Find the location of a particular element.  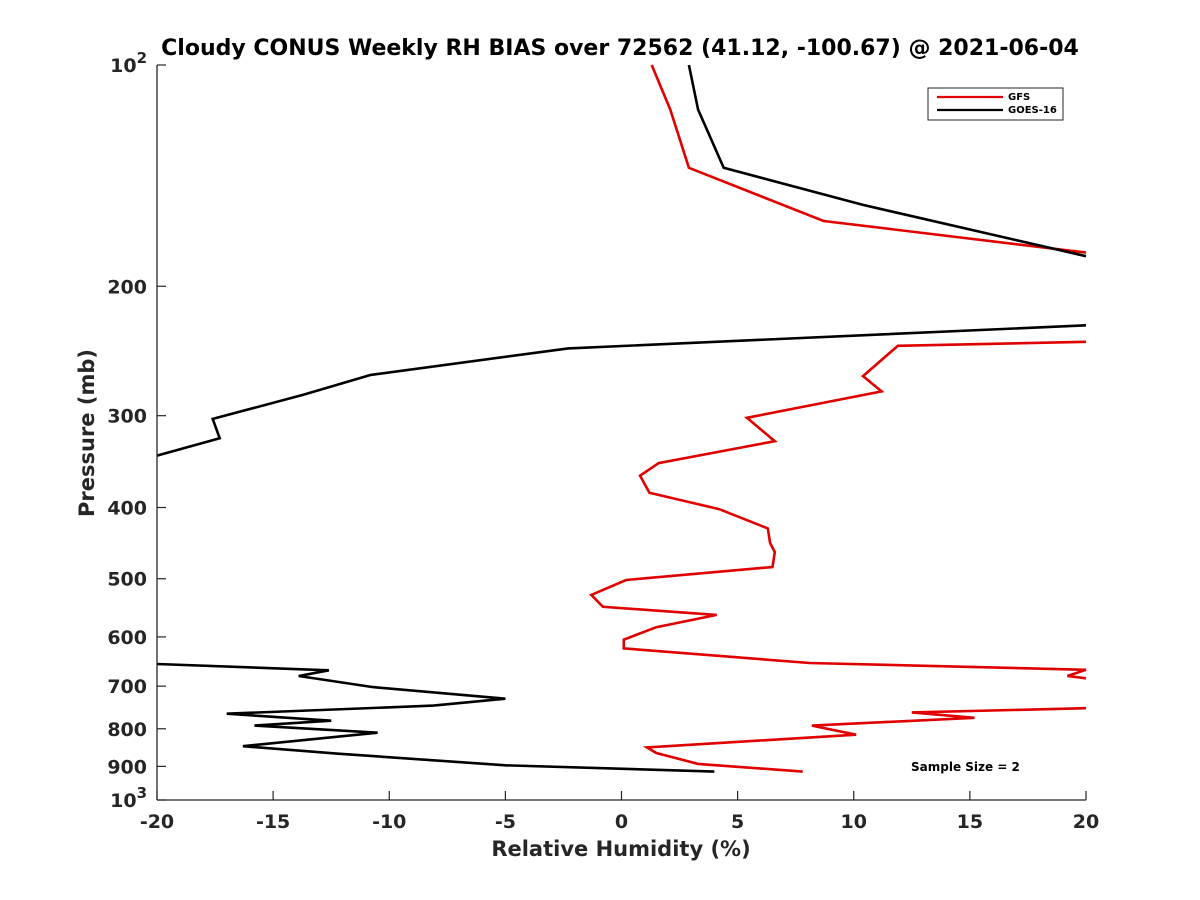

y-axis-label: Pressure (mb) is located at coordinates (87, 433).